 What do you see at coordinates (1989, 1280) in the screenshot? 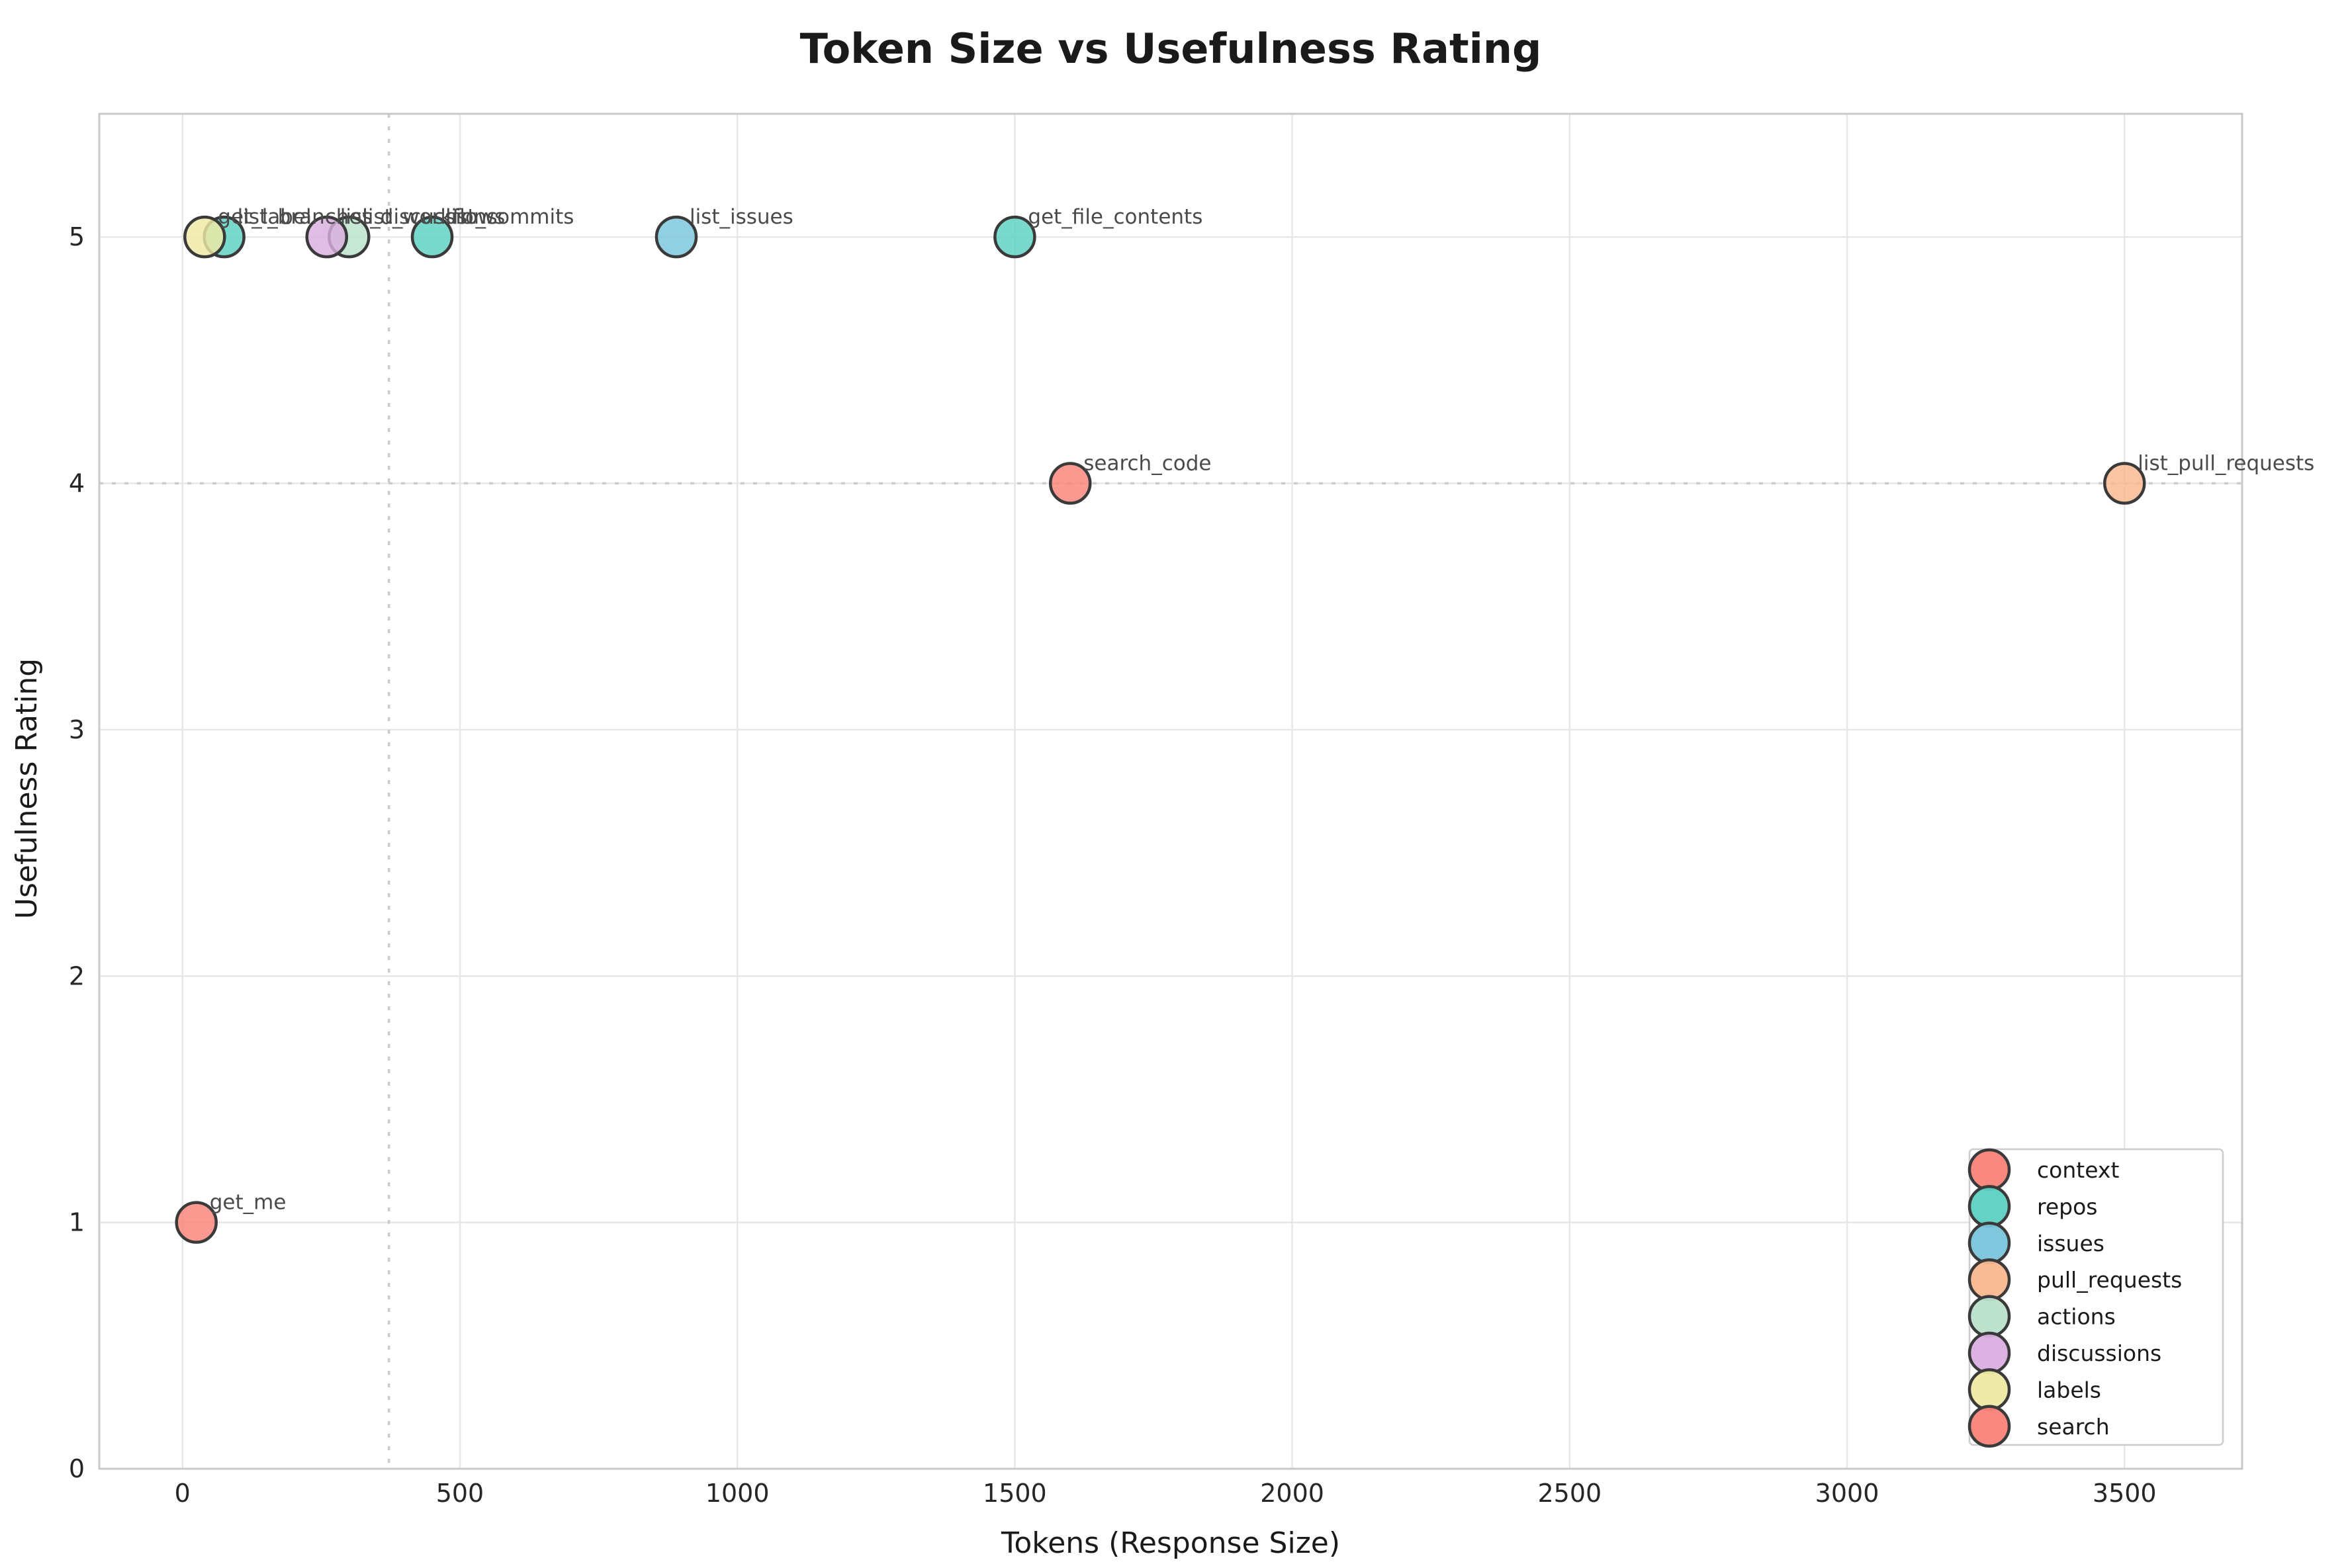
I see `legend-swatch-pull_requests` at bounding box center [1989, 1280].